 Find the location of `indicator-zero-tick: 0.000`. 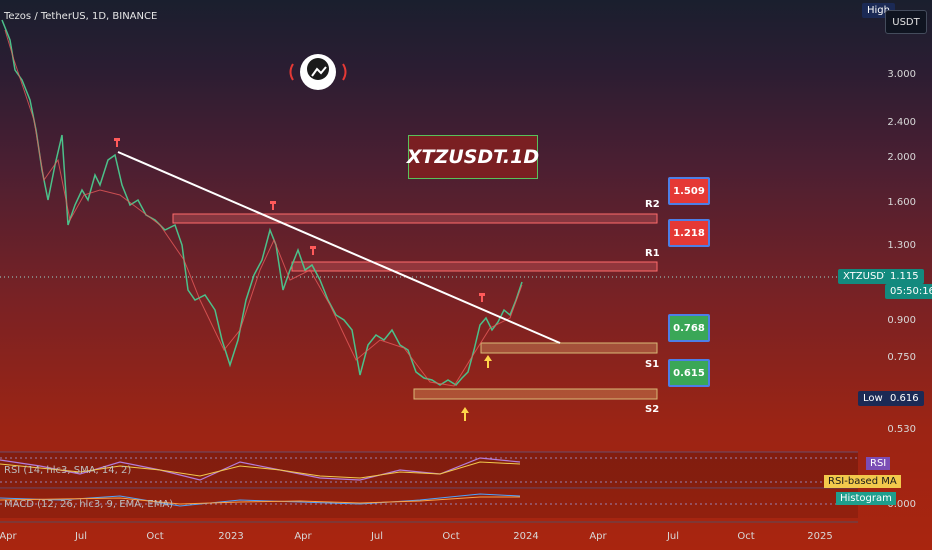

indicator-zero-tick: 0.000 is located at coordinates (901, 504).